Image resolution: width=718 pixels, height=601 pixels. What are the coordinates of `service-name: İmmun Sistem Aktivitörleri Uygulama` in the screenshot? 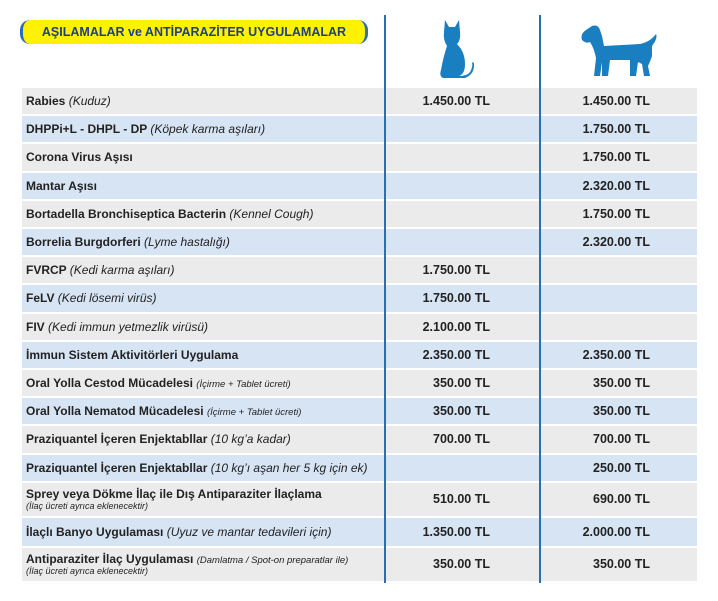 It's located at (206, 355).